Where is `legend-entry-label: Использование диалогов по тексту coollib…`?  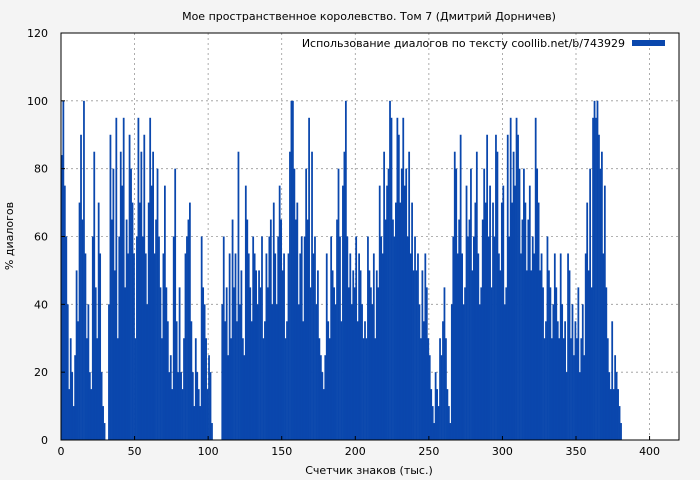 legend-entry-label: Использование диалогов по тексту coollib… is located at coordinates (463, 43).